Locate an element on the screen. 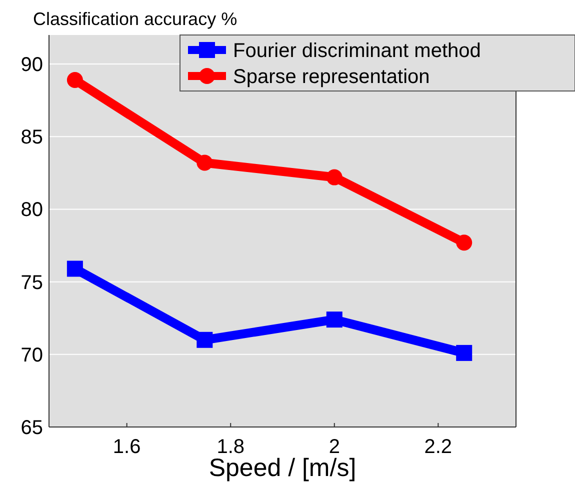 The height and width of the screenshot is (484, 575). legend-label: Fourier discriminant method is located at coordinates (357, 51).